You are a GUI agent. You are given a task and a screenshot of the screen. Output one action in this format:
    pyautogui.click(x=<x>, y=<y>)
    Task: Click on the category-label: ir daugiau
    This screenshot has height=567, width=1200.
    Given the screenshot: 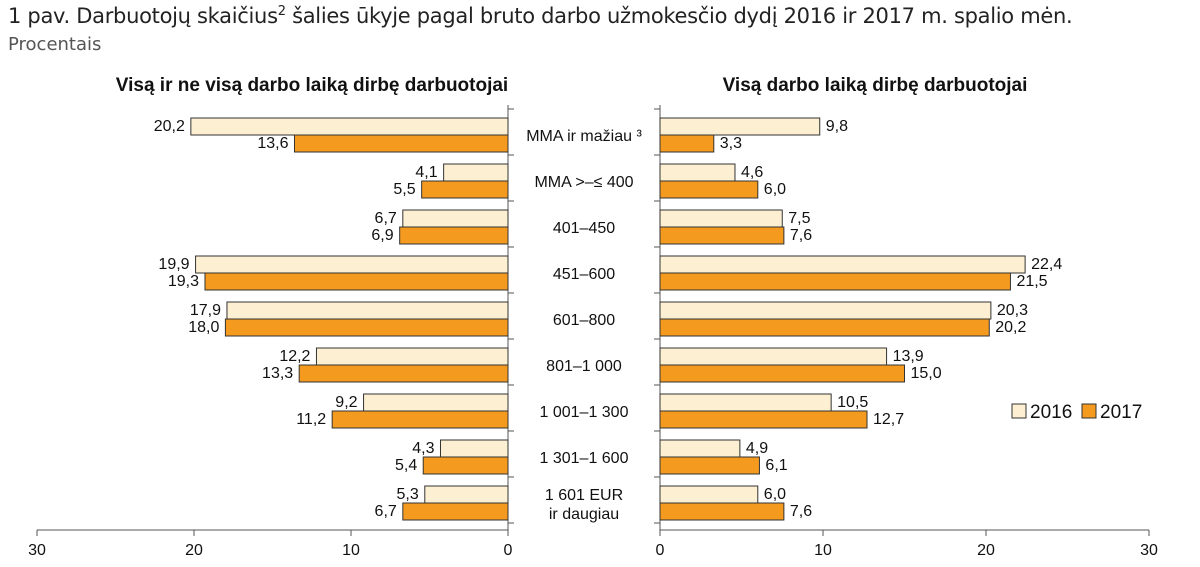 What is the action you would take?
    pyautogui.click(x=584, y=514)
    